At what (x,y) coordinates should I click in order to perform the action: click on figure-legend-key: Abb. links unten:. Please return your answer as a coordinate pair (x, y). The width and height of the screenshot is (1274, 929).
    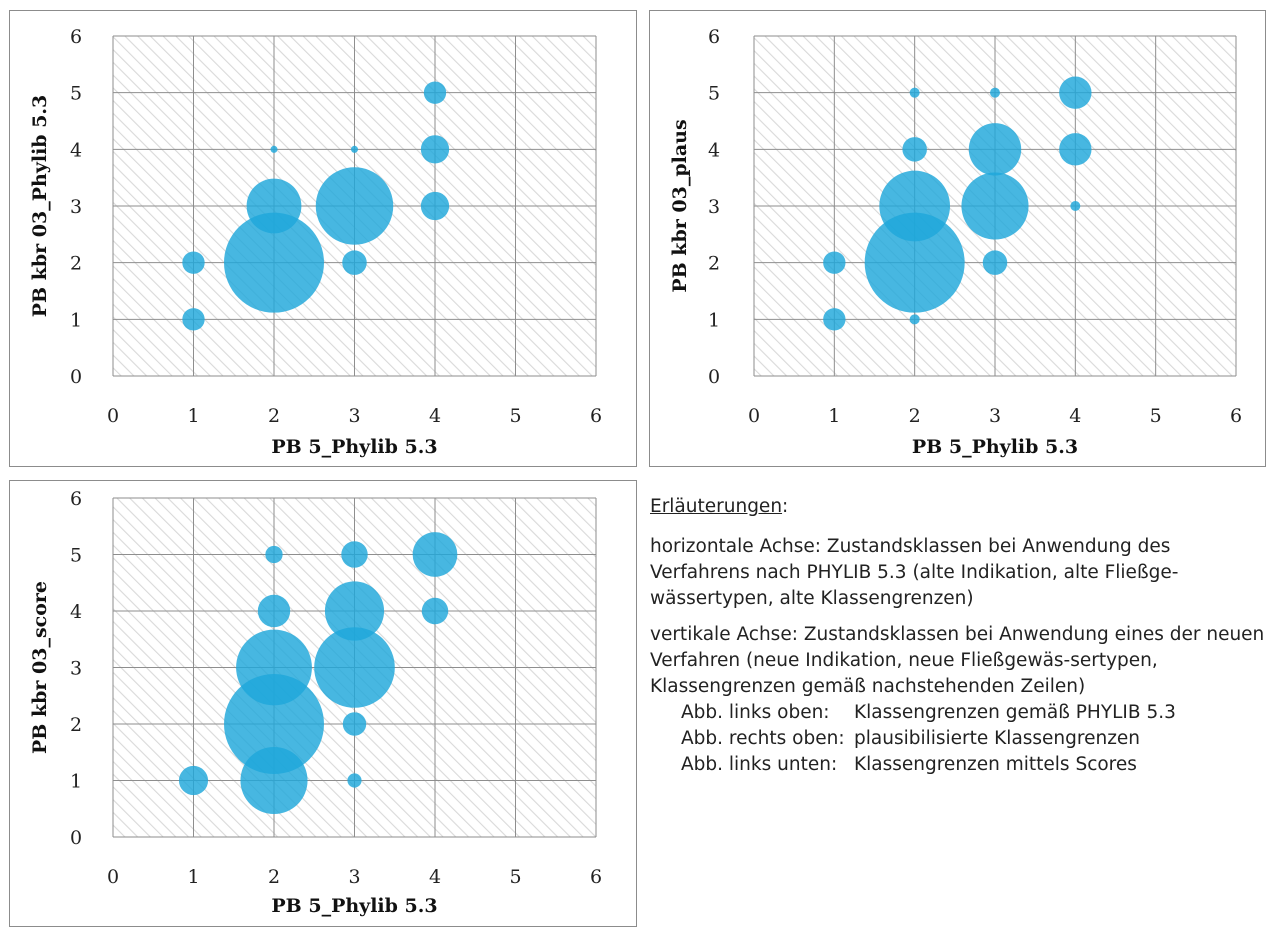
    Looking at the image, I should click on (759, 764).